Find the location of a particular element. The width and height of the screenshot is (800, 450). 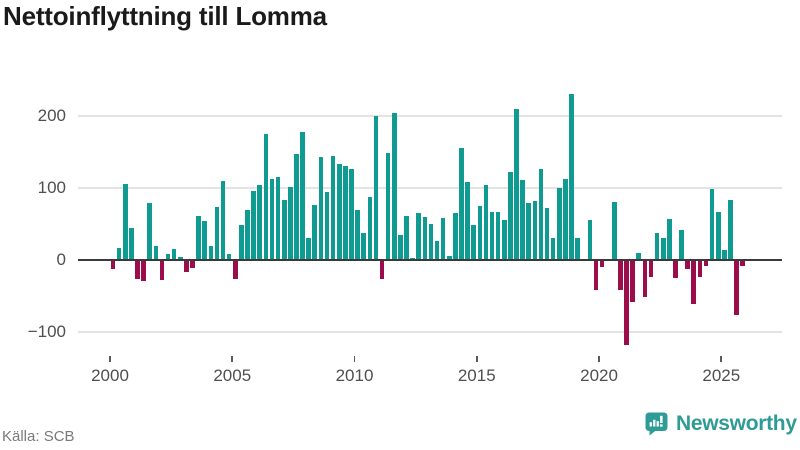

x-axis-label: 2020 is located at coordinates (599, 375).